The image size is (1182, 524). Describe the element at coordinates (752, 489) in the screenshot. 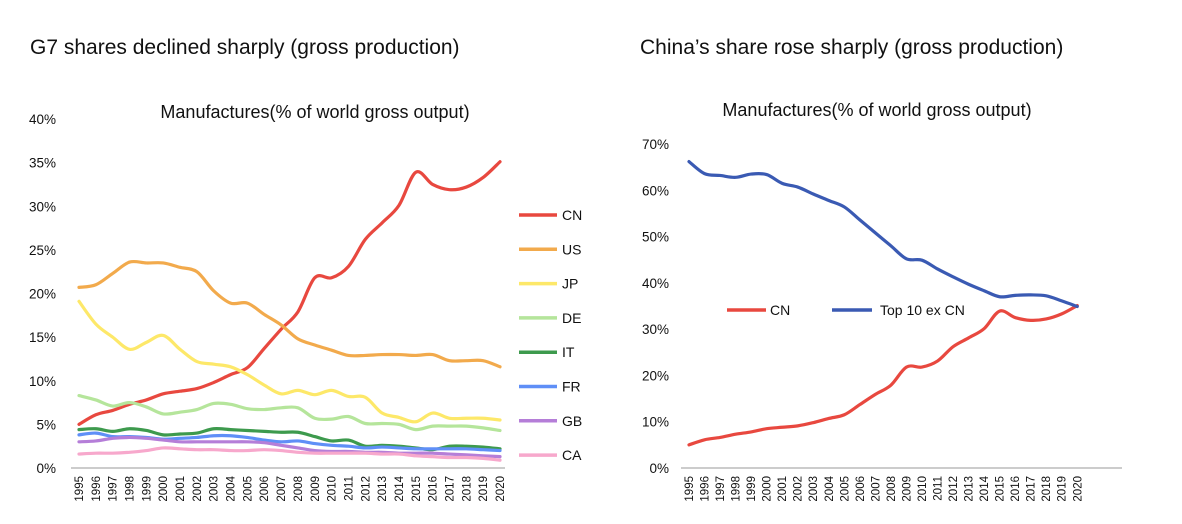

I see `right-x-tick-label: 1999` at that location.